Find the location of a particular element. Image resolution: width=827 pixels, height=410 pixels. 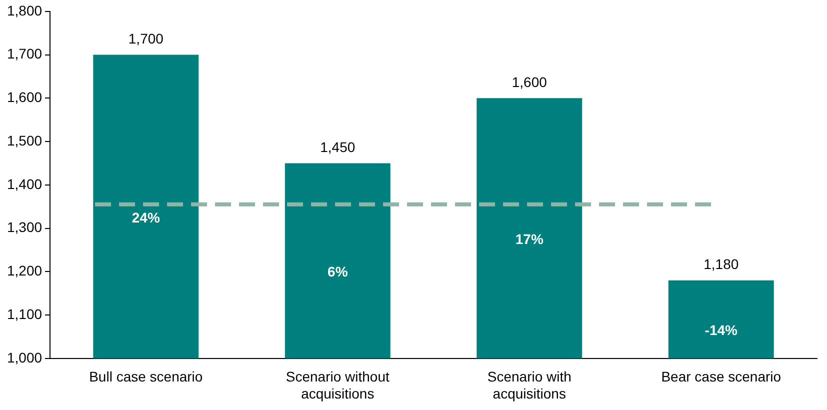

x-tick-label: Scenario without acquisitions is located at coordinates (338, 385).